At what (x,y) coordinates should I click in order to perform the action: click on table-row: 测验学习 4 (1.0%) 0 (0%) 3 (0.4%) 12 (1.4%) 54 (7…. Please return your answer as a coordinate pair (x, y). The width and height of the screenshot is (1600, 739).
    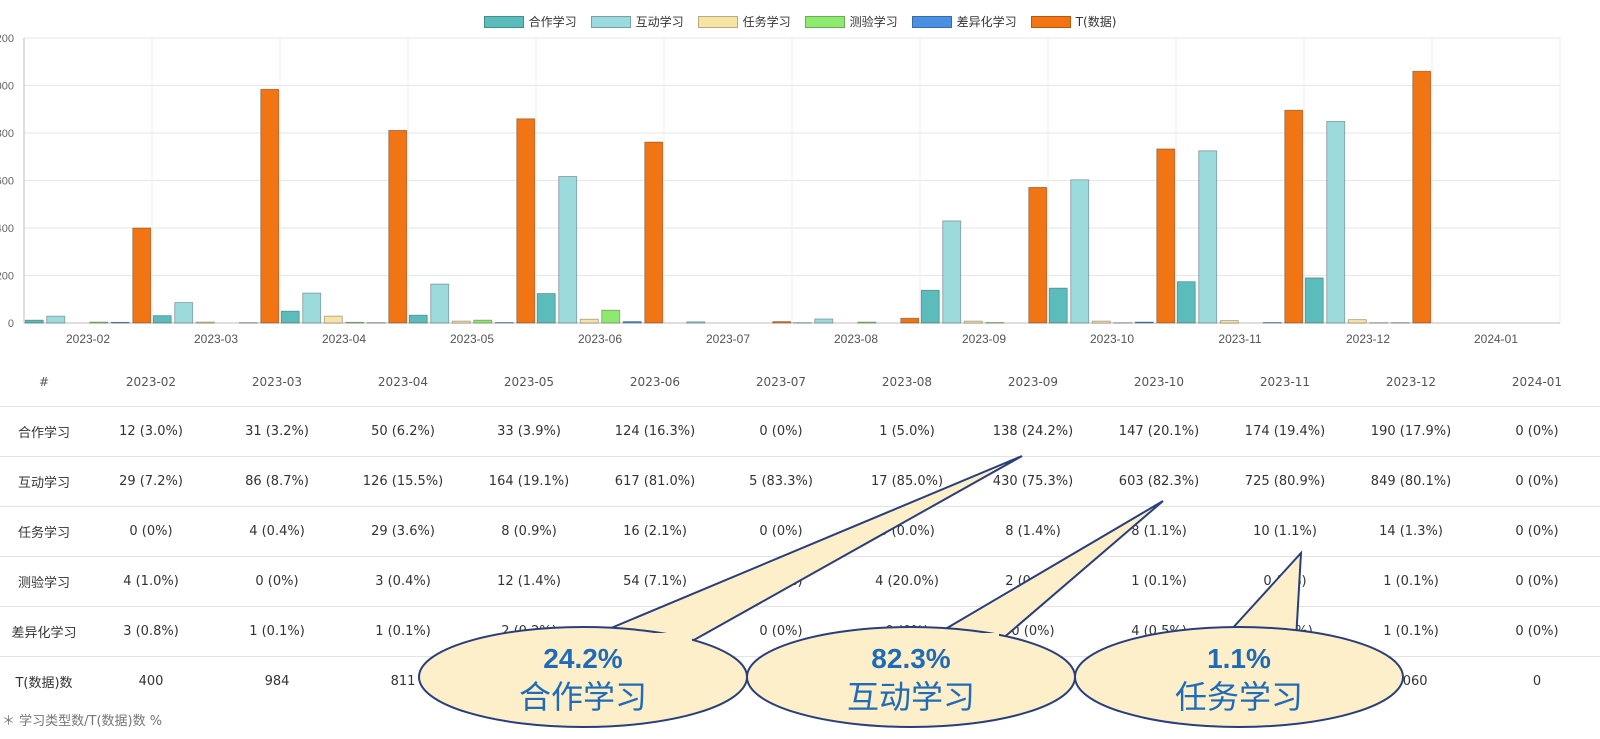
    Looking at the image, I should click on (800, 581).